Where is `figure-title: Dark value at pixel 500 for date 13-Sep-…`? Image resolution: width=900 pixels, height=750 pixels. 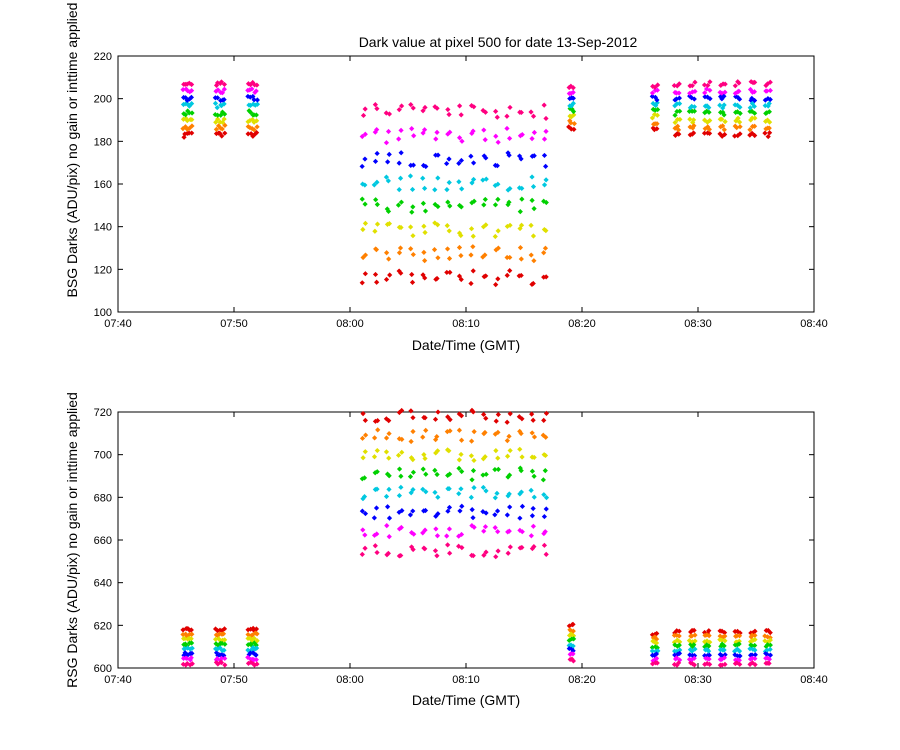 figure-title: Dark value at pixel 500 for date 13-Sep-… is located at coordinates (498, 42).